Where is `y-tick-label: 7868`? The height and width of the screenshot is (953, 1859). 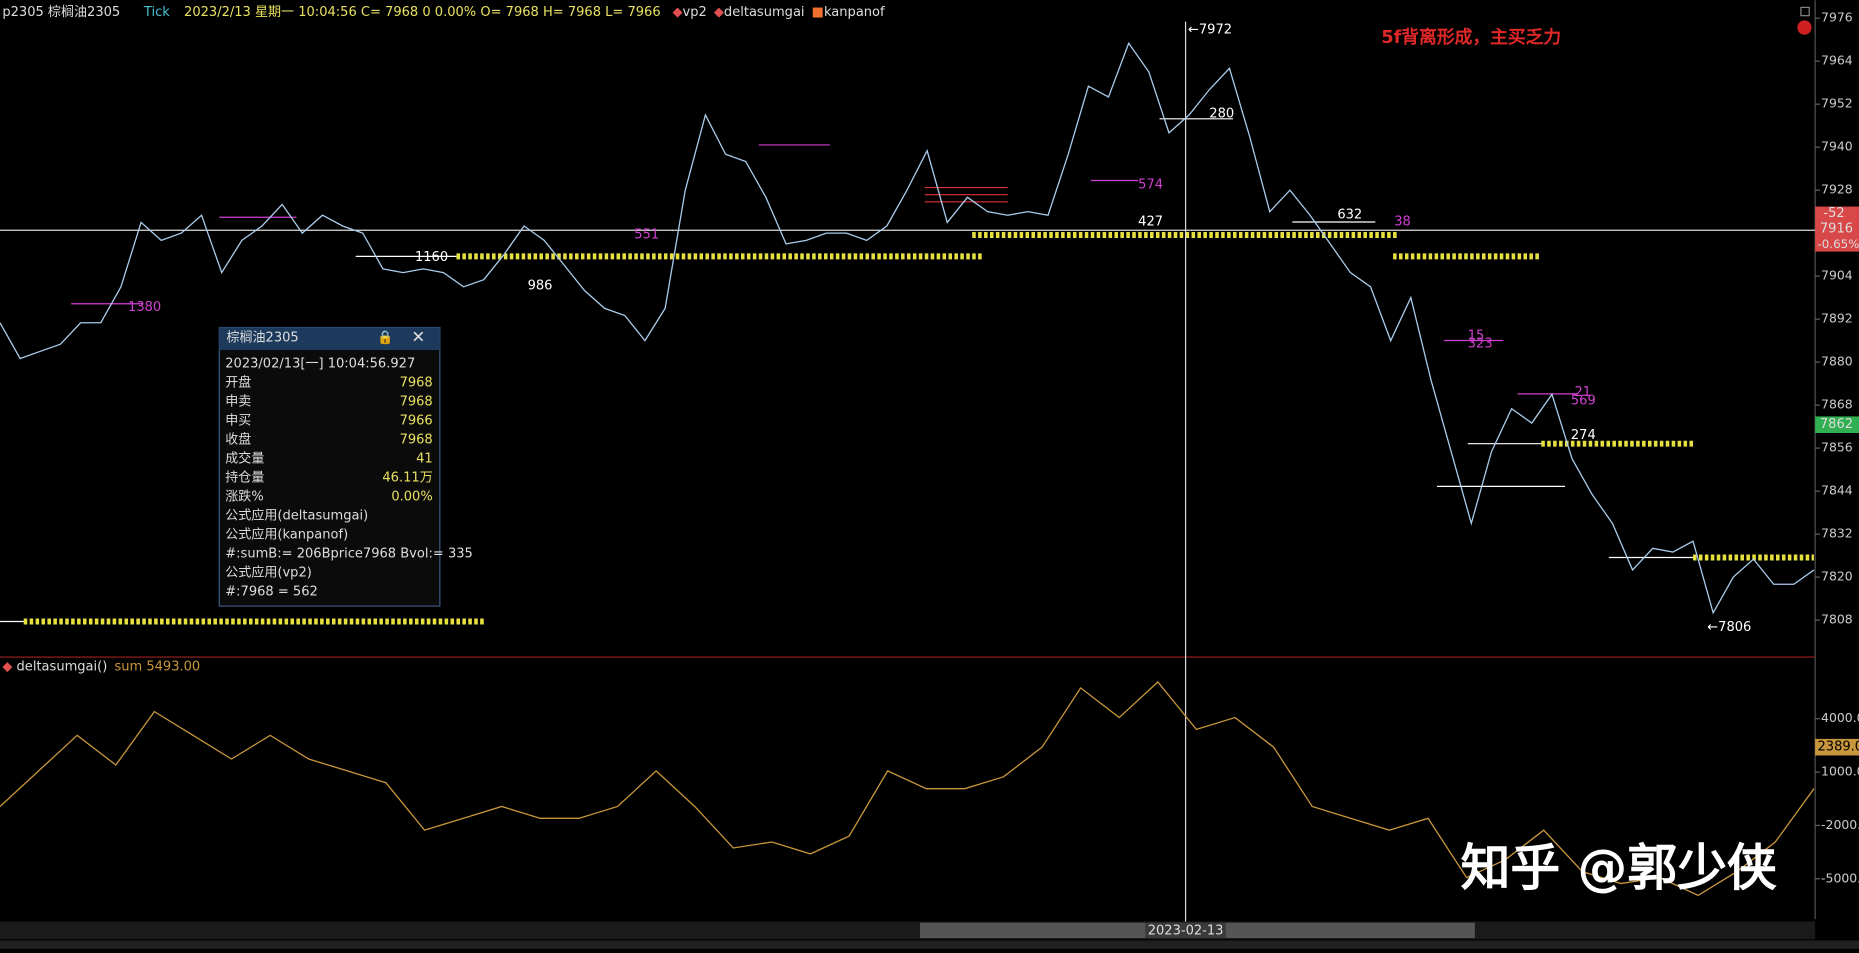
y-tick-label: 7868 is located at coordinates (1837, 404).